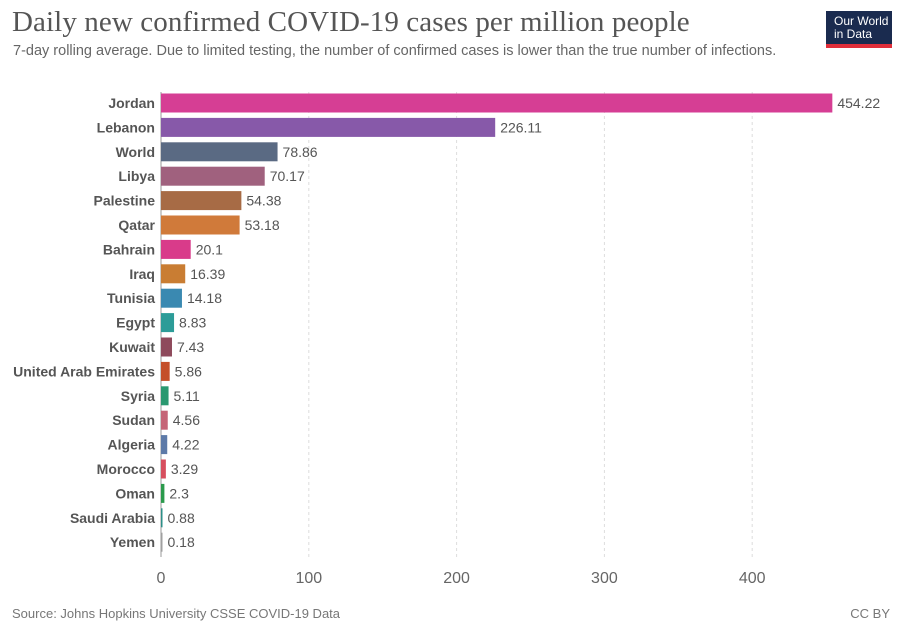 The image size is (902, 635). What do you see at coordinates (604, 578) in the screenshot?
I see `x-tick-label: 300` at bounding box center [604, 578].